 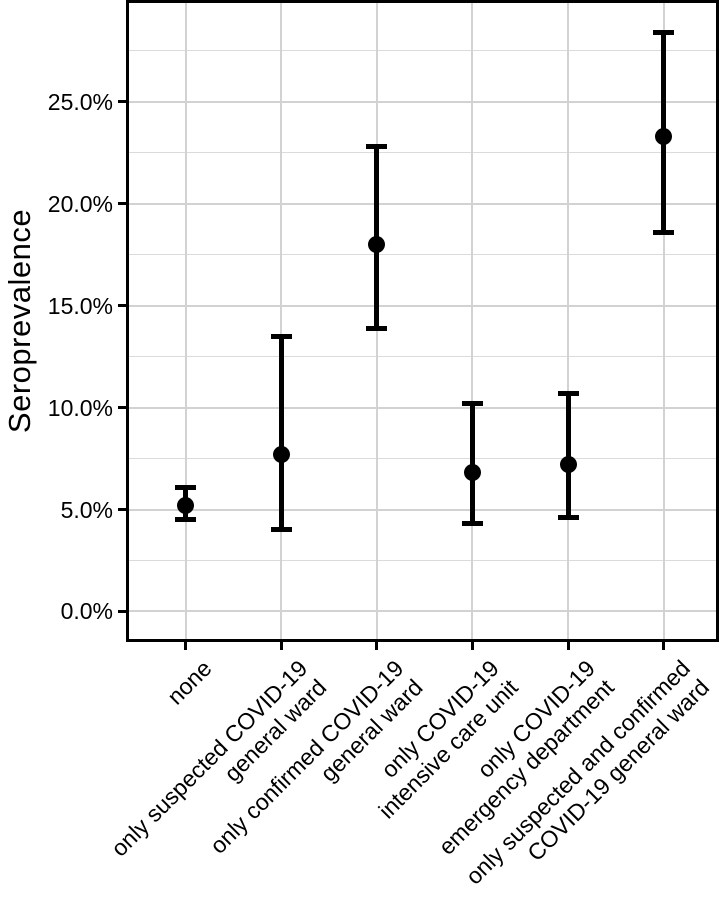 What do you see at coordinates (80, 101) in the screenshot?
I see `y-tick-label: 25.0%` at bounding box center [80, 101].